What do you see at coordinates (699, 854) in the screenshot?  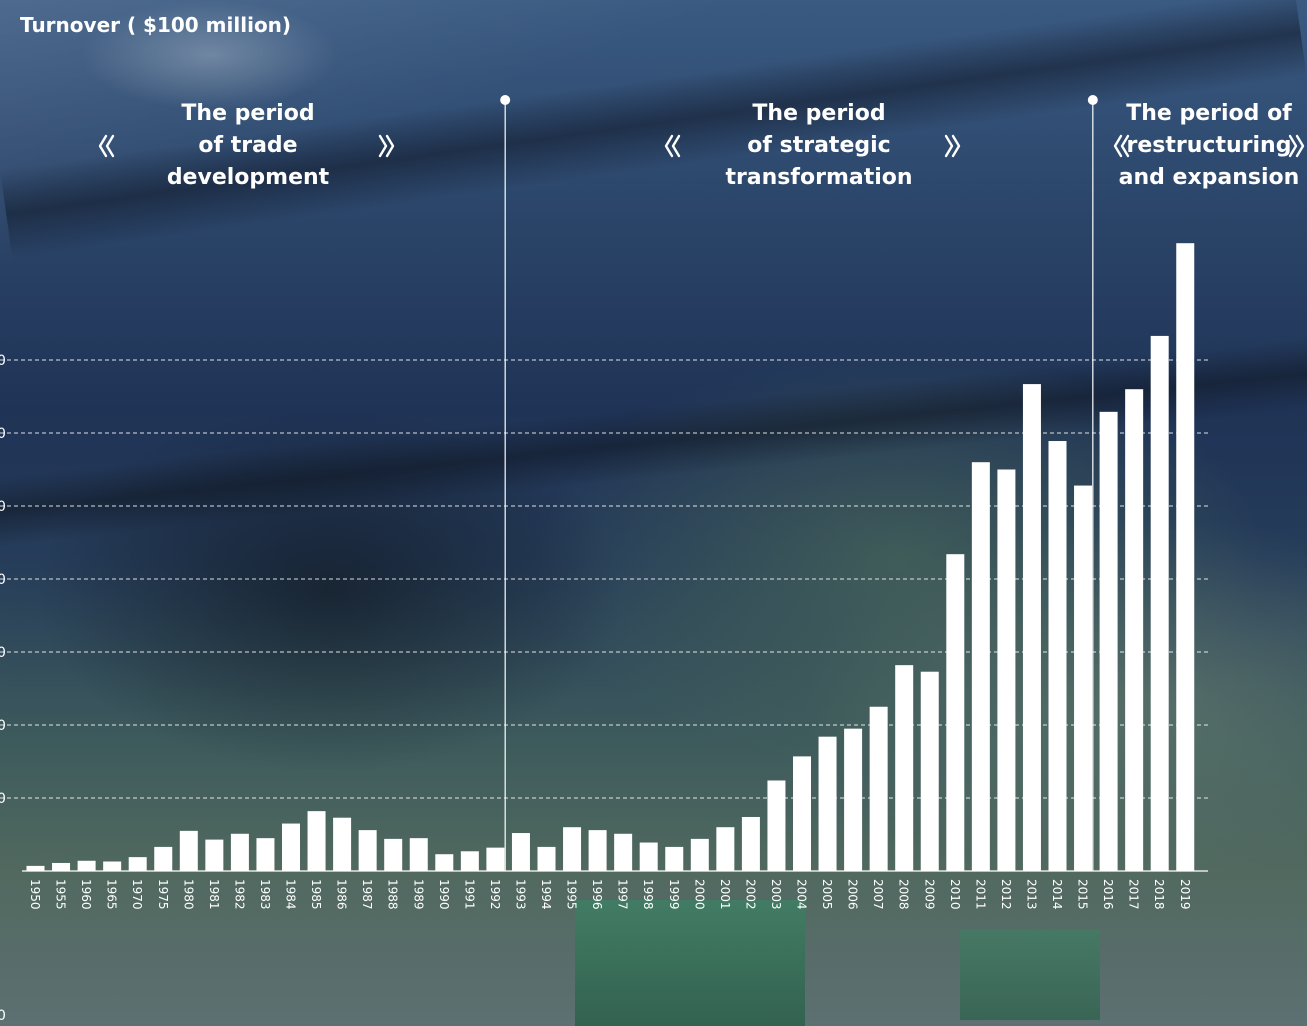 I see `bar-2000` at bounding box center [699, 854].